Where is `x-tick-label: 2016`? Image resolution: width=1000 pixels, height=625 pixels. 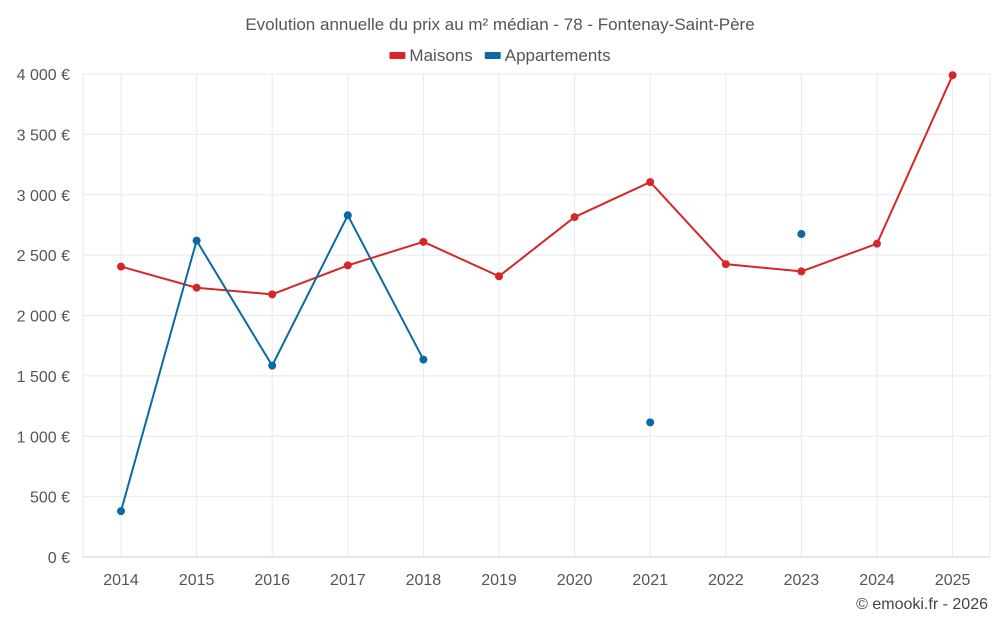
x-tick-label: 2016 is located at coordinates (272, 580).